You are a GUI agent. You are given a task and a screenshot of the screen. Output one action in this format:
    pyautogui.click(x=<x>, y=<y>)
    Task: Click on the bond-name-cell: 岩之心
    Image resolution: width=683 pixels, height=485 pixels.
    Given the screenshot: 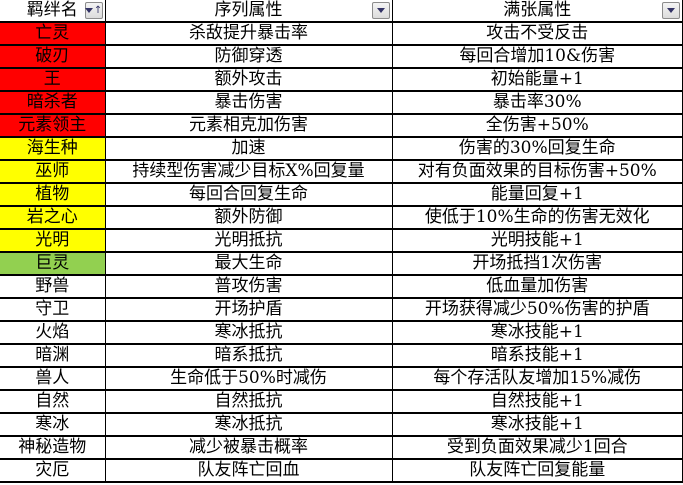 What is the action you would take?
    pyautogui.click(x=53, y=217)
    